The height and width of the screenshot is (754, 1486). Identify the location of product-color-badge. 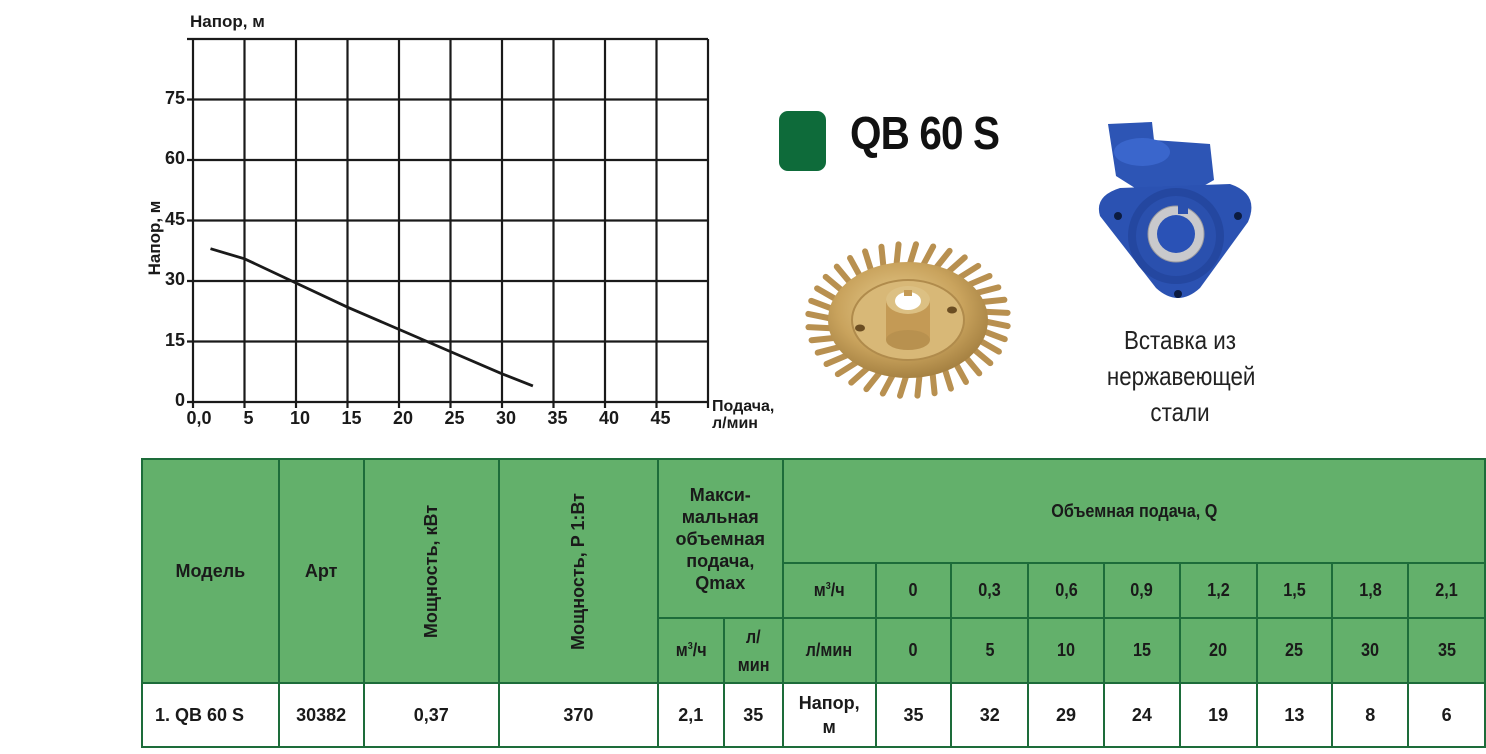
(802, 141).